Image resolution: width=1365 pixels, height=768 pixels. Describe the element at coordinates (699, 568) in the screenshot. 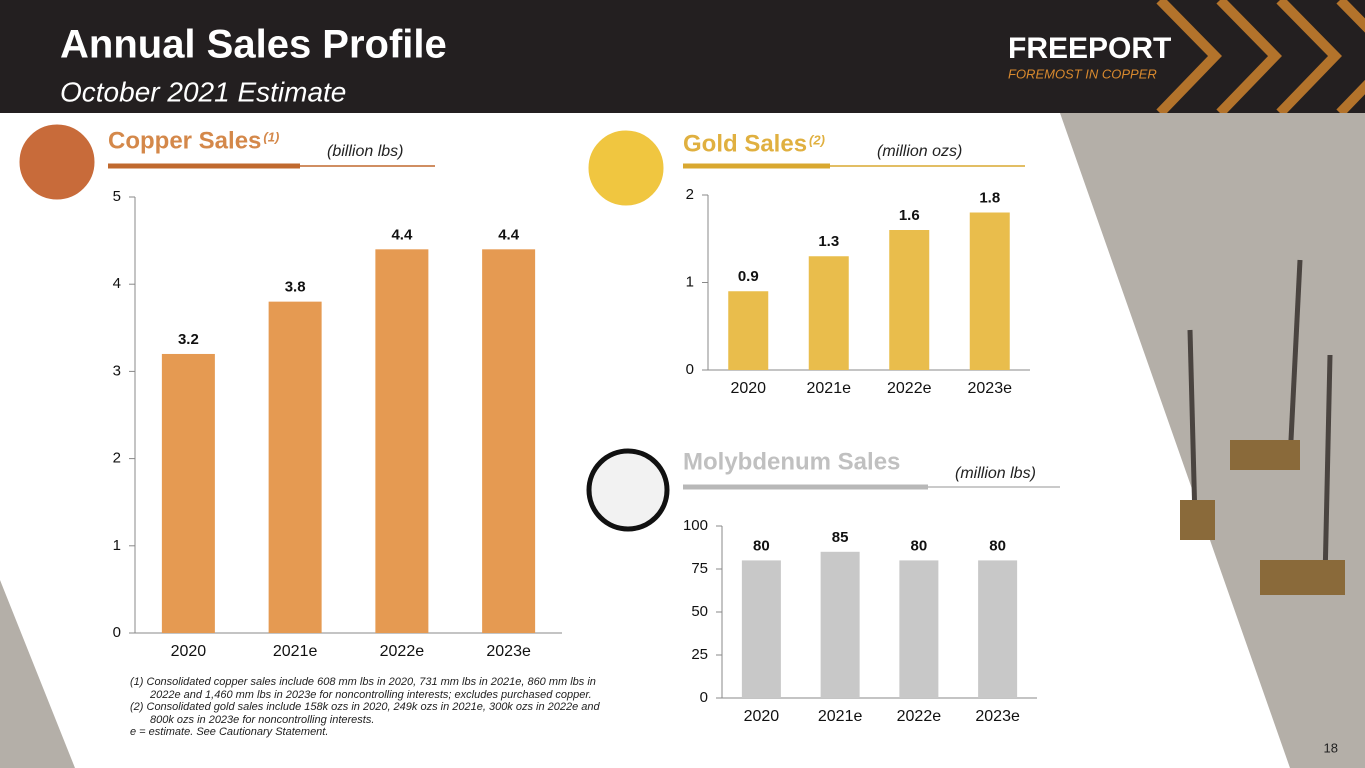

I see `y-tick-label: 75` at that location.